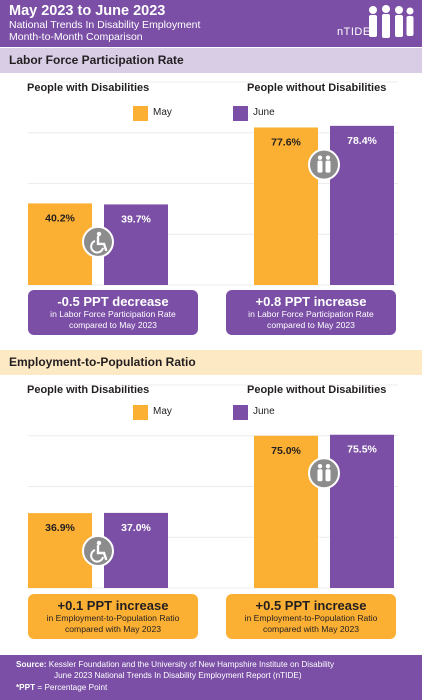 The width and height of the screenshot is (422, 700). I want to click on data-label-may: 77.6%, so click(286, 142).